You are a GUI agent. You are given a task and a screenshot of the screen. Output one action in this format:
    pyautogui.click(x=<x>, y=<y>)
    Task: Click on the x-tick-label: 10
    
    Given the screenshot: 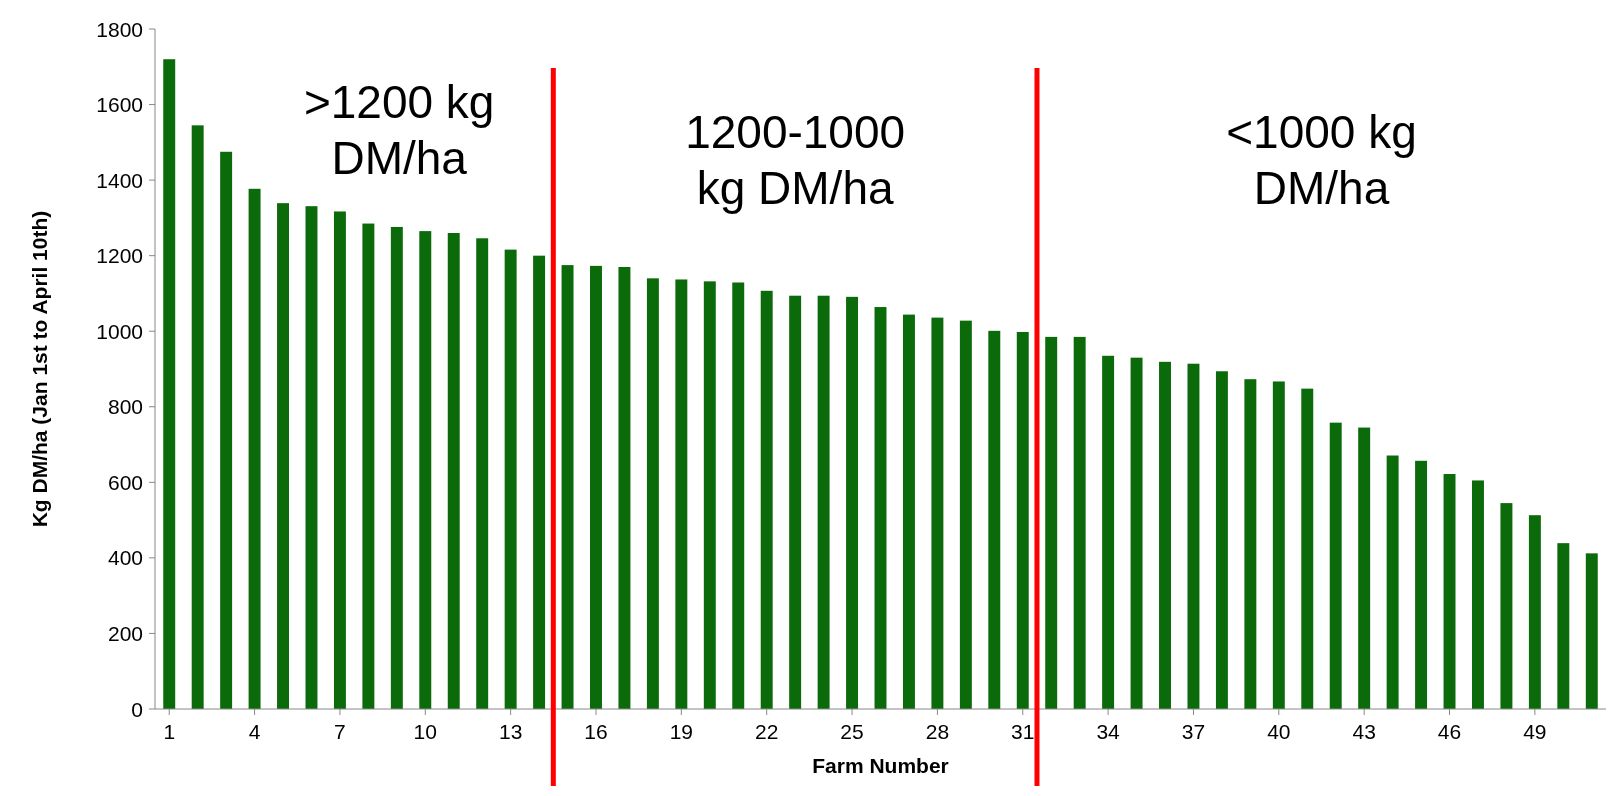 What is the action you would take?
    pyautogui.click(x=425, y=731)
    